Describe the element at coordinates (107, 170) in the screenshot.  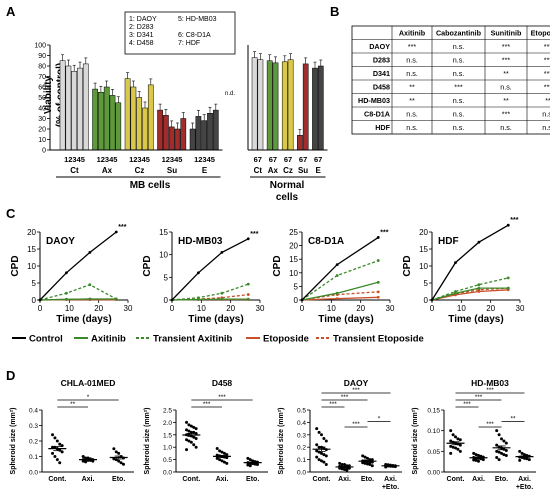
I see `panel-a-mb-group-label: Ax` at that location.